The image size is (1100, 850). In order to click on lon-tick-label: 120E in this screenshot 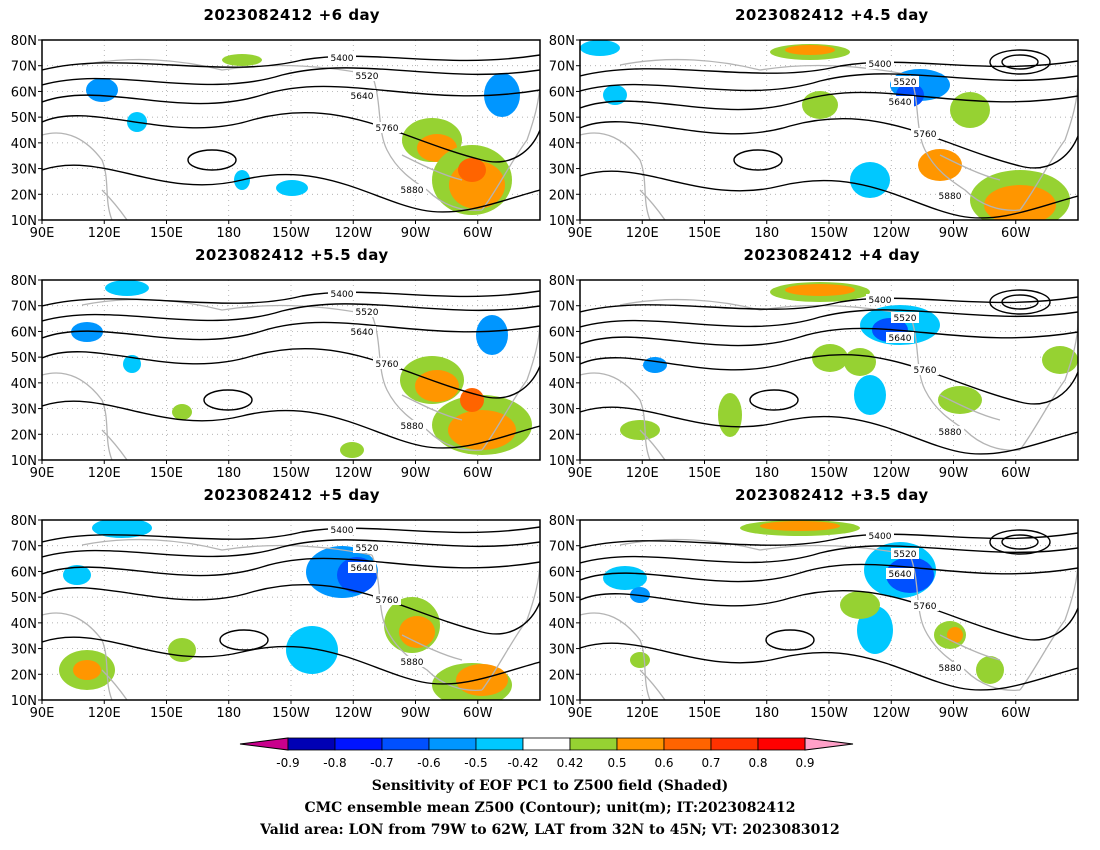, I will do `click(642, 473)`.